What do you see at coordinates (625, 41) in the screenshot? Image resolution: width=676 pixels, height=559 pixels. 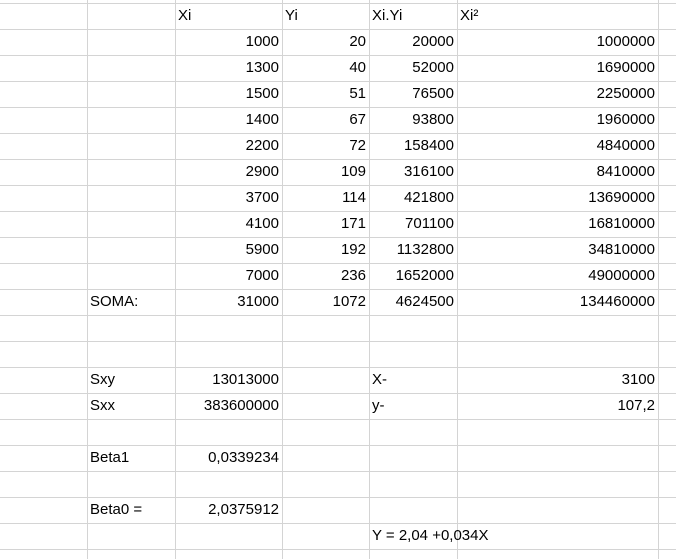 I see `table-cell: 1000000` at bounding box center [625, 41].